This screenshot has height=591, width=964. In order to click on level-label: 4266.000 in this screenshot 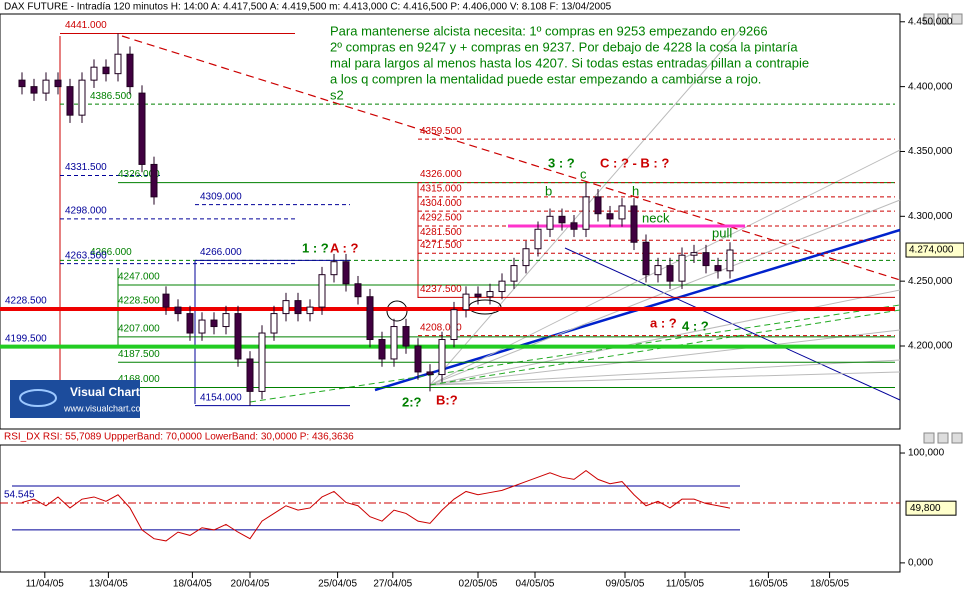, I will do `click(111, 252)`.